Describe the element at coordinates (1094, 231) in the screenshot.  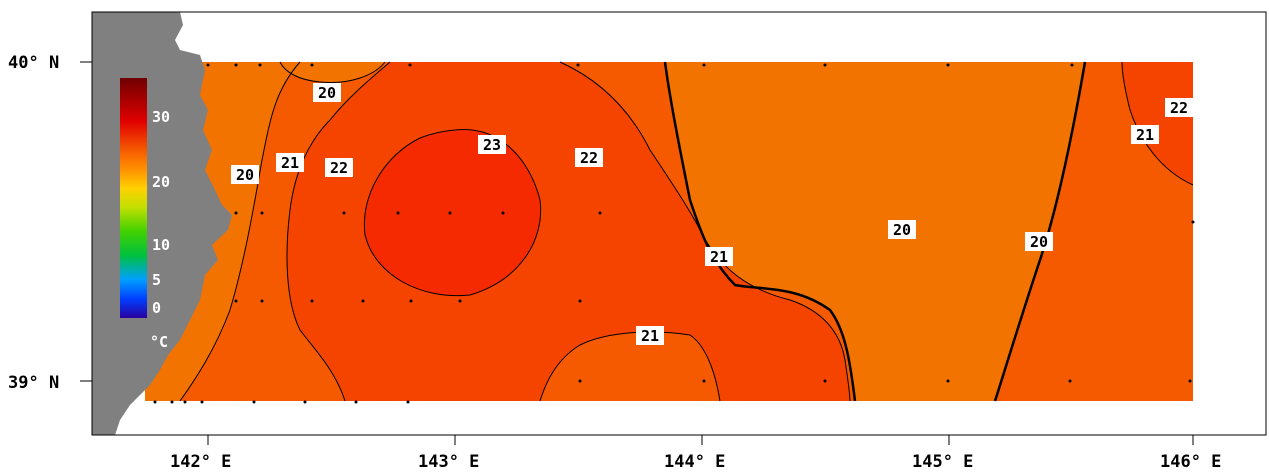
I see `sst-zone-21-east` at that location.